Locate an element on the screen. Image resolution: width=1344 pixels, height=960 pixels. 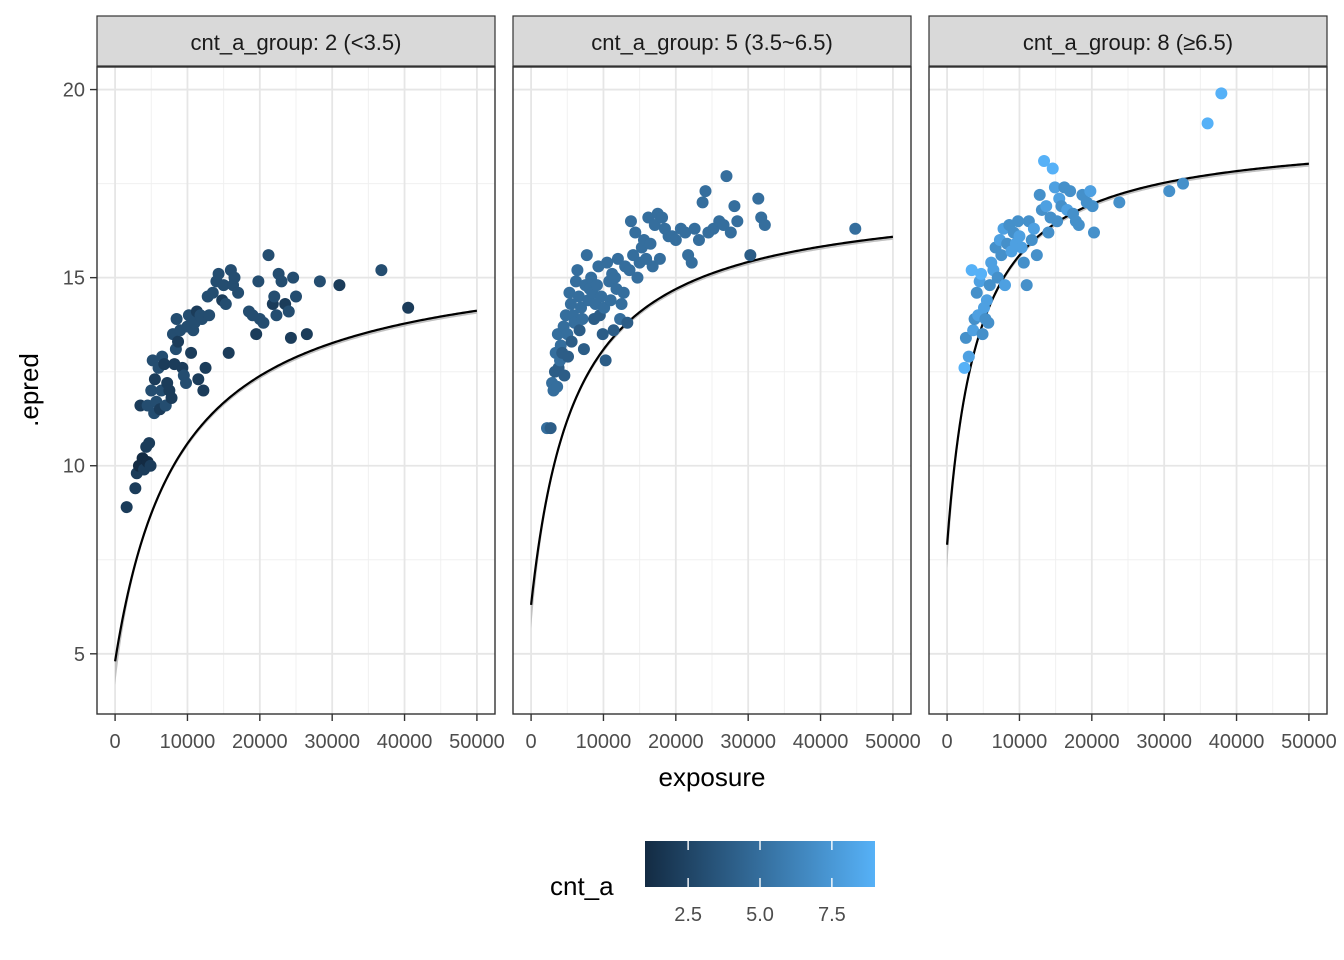
y-tick-label: 10 is located at coordinates (74, 467).